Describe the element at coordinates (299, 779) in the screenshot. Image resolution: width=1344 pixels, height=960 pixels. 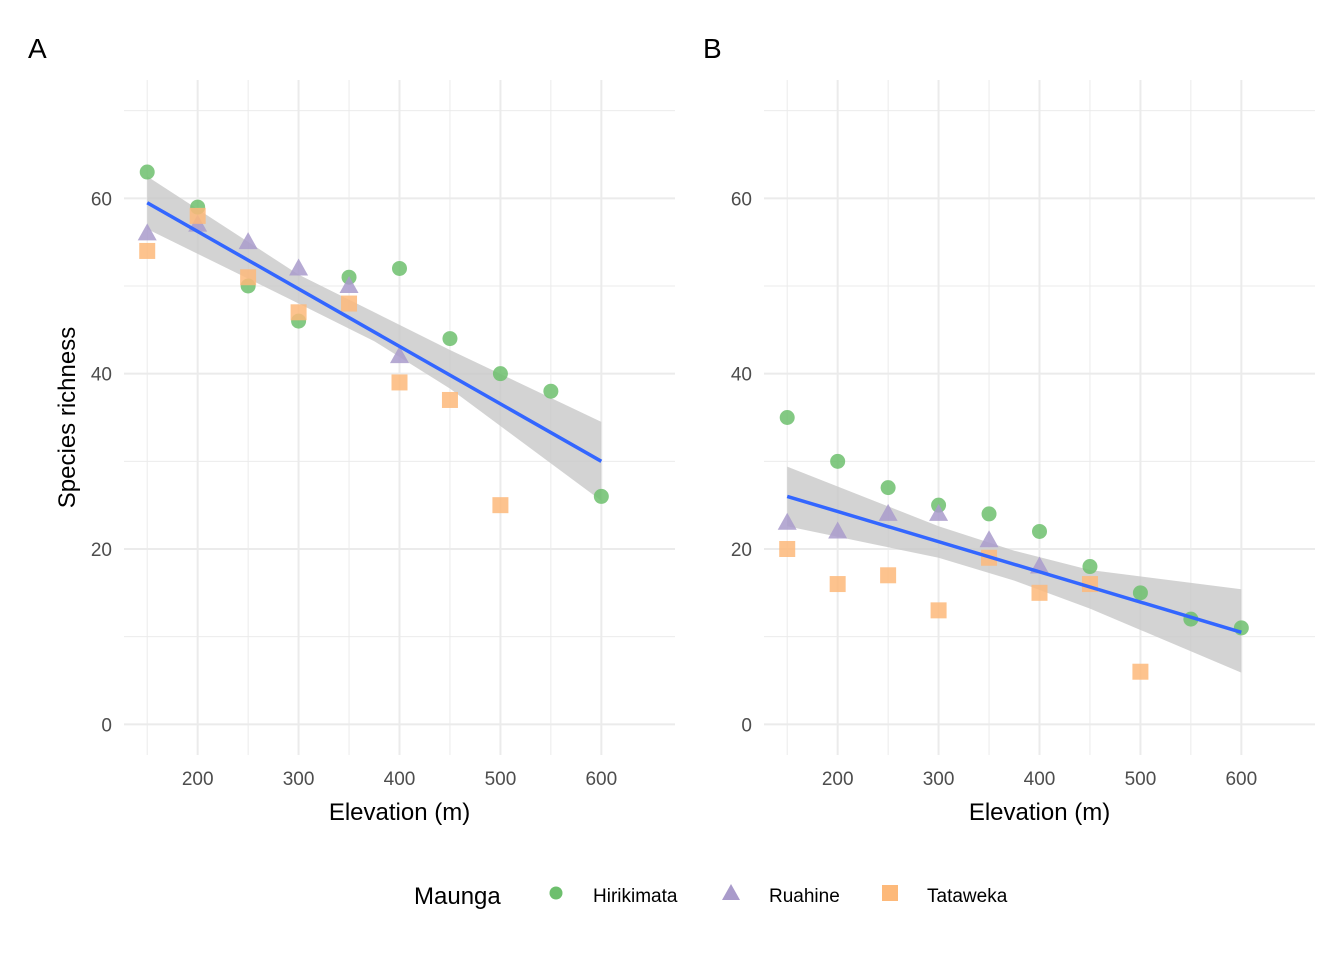
I see `panel-a-x-tick-label: 300` at that location.